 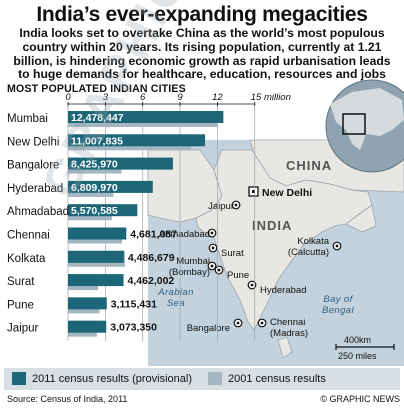 What do you see at coordinates (309, 165) in the screenshot?
I see `china-label: CHINA` at bounding box center [309, 165].